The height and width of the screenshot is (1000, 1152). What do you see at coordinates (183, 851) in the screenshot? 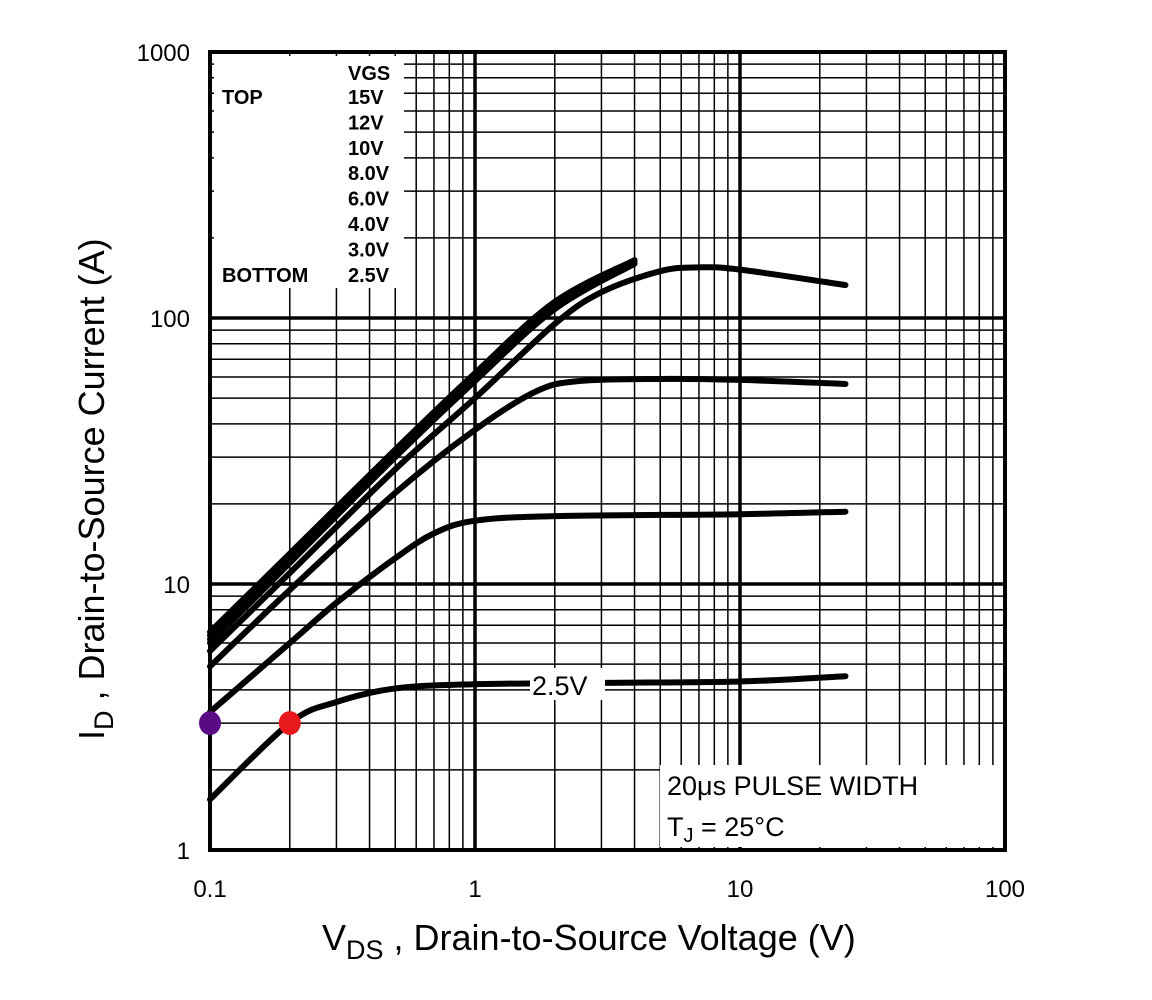
I see `y-tick-label: 1` at bounding box center [183, 851].